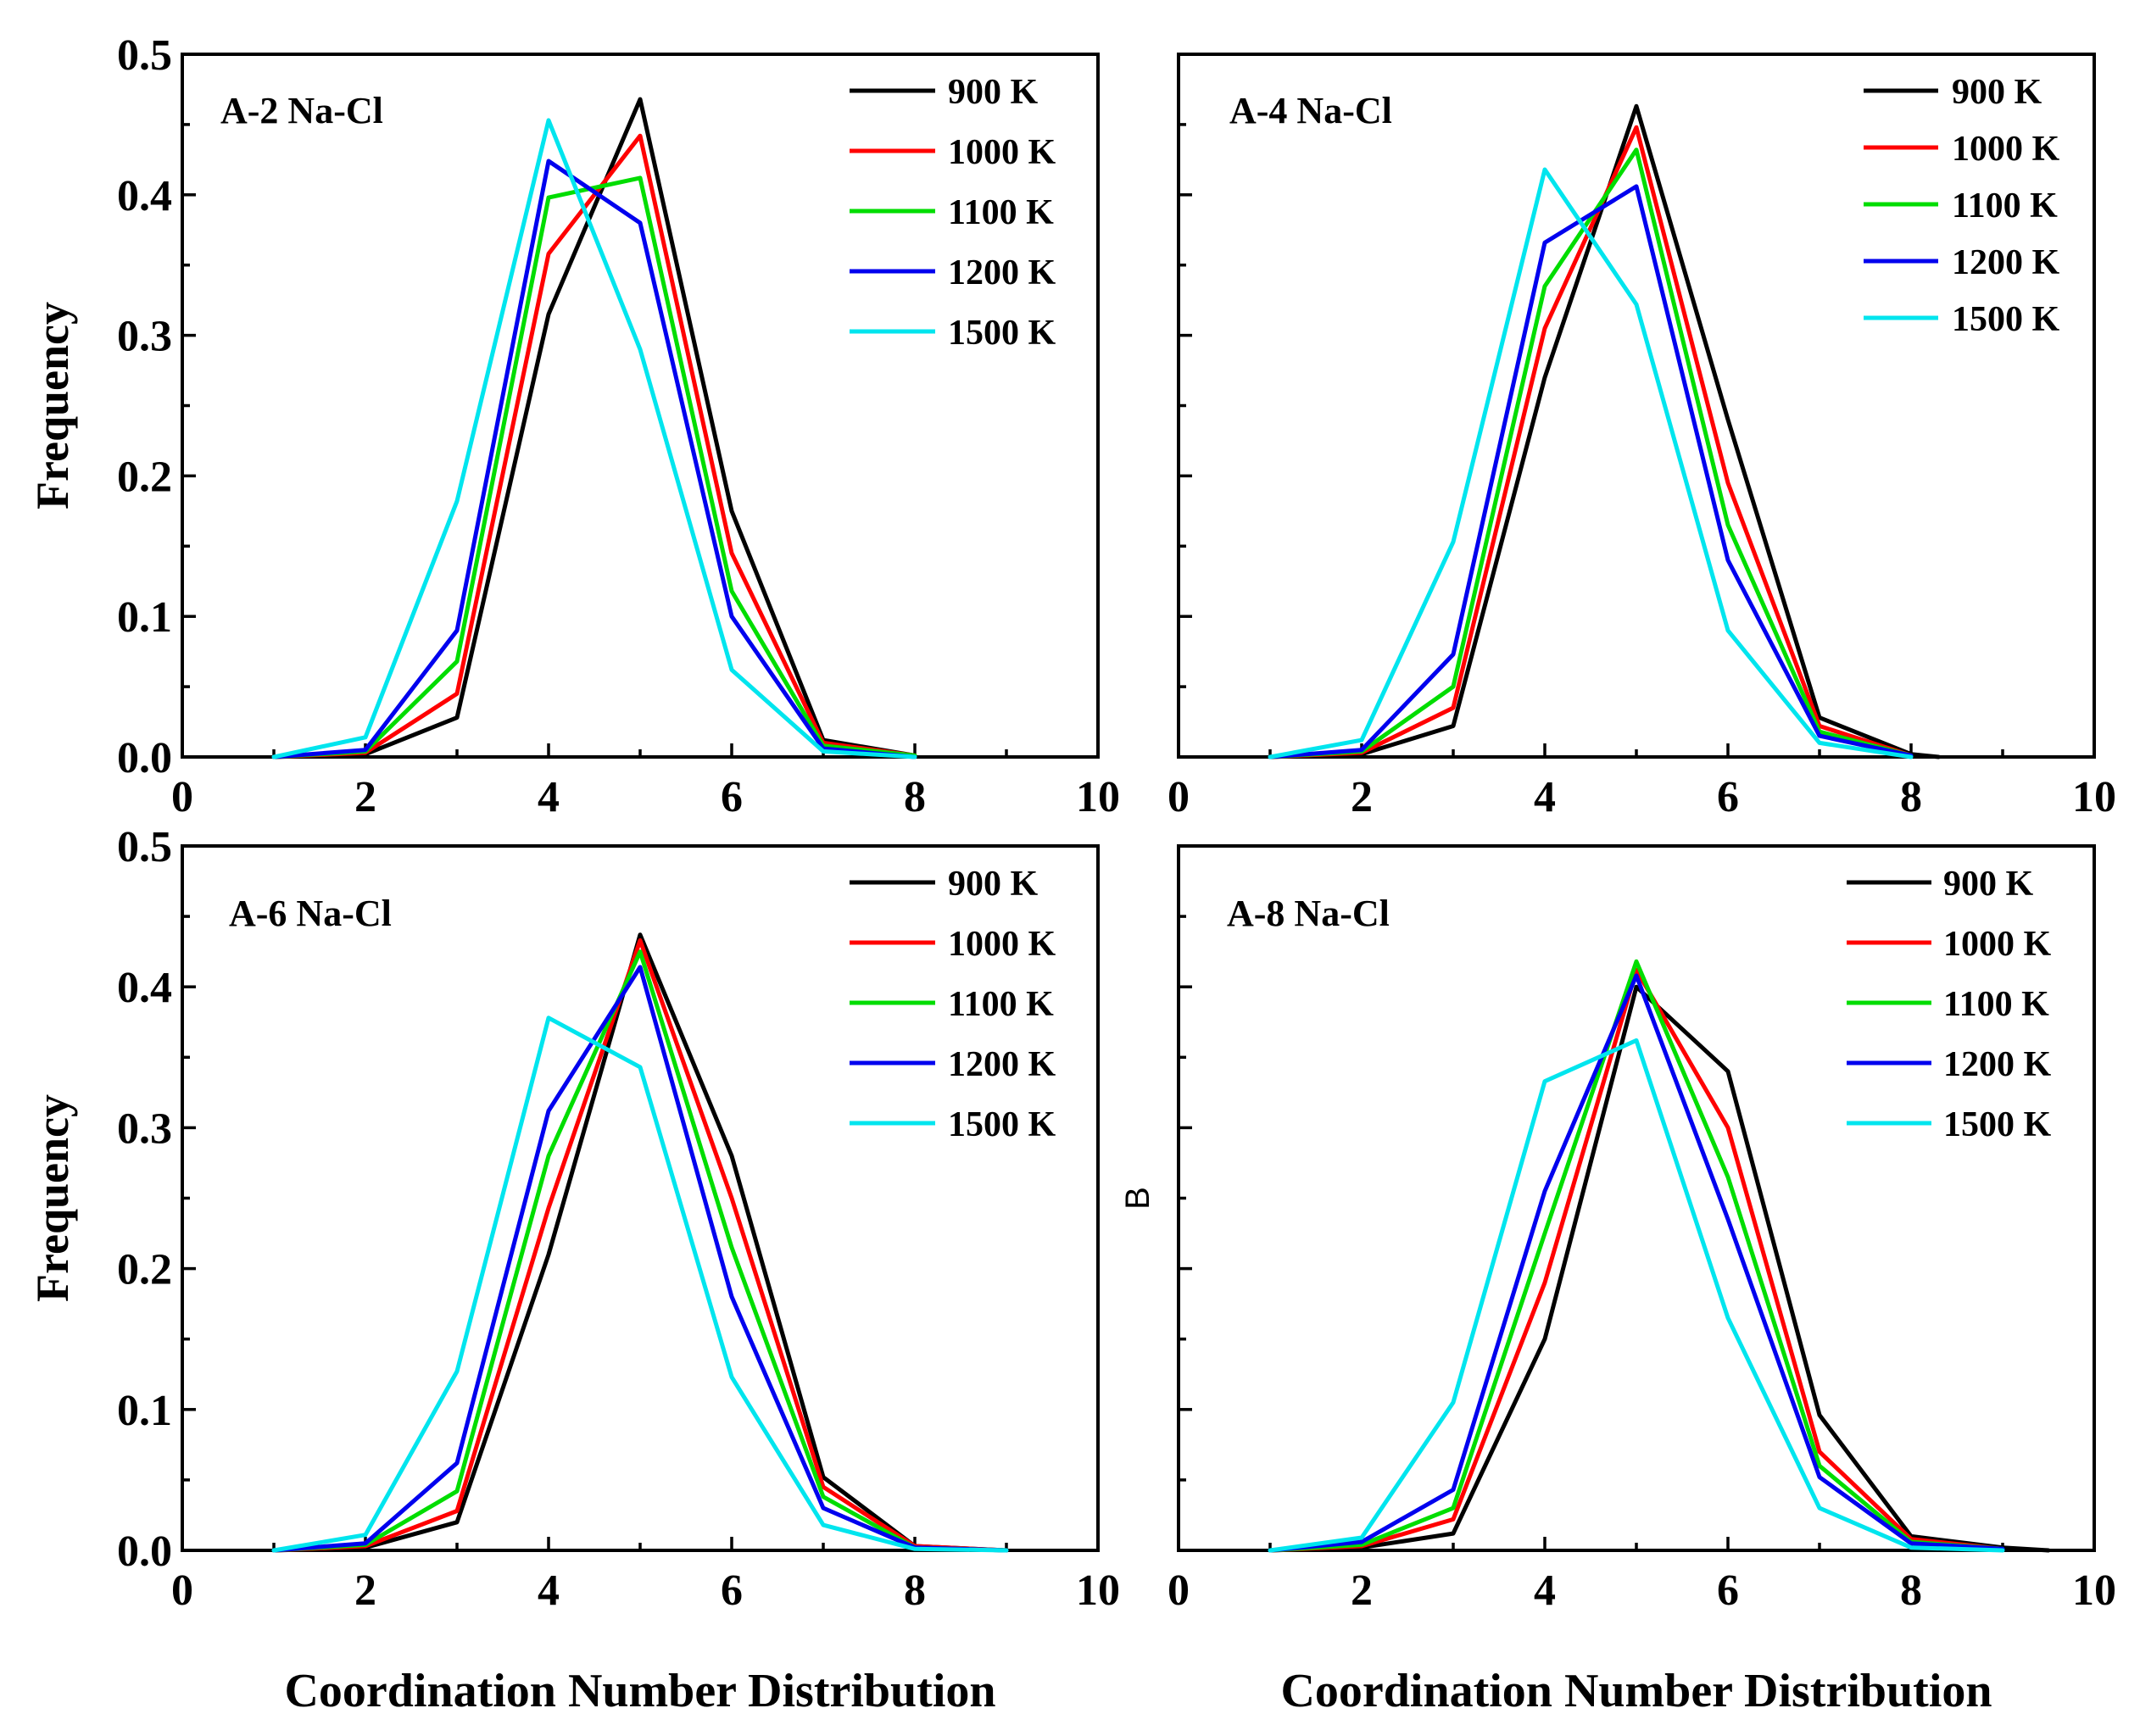 This screenshot has height=1736, width=2140. What do you see at coordinates (301, 110) in the screenshot?
I see `panel-title: A-2 Na-Cl` at bounding box center [301, 110].